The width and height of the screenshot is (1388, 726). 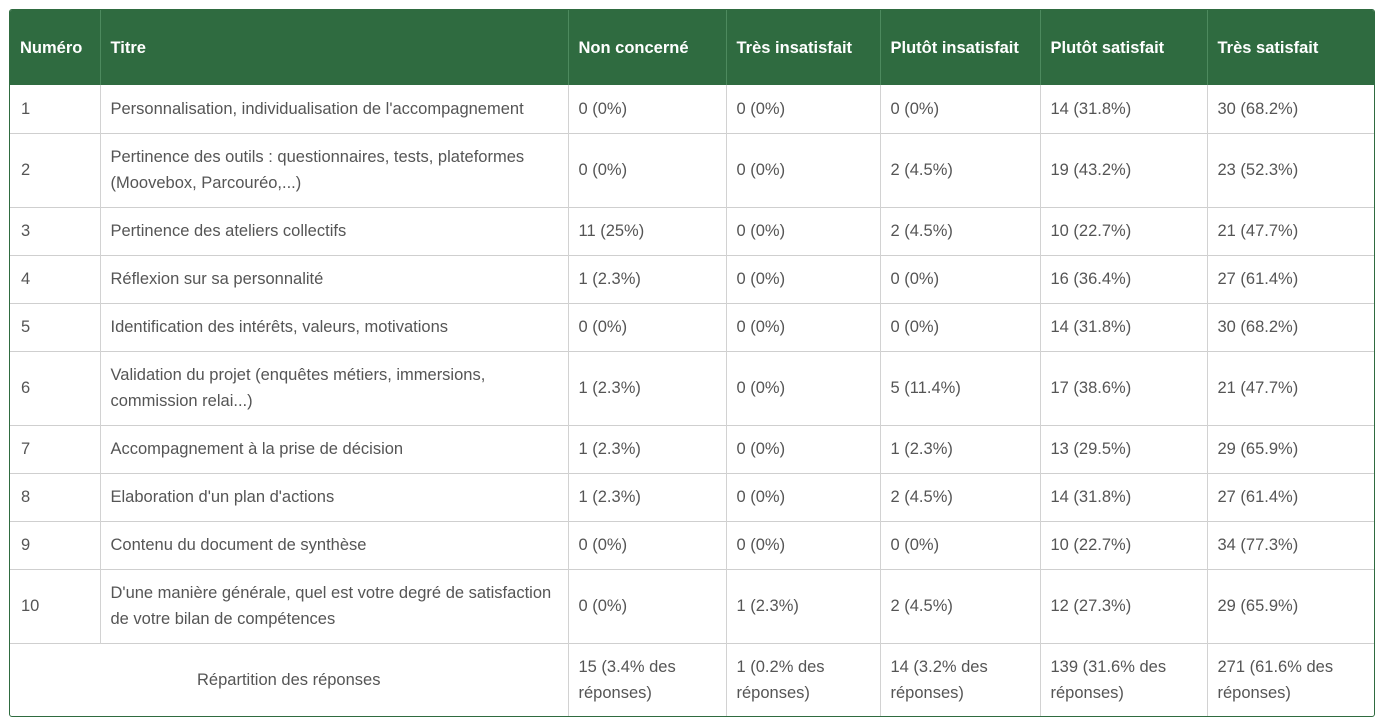 What do you see at coordinates (1124, 605) in the screenshot?
I see `cell-plutot-satisfait: 12 (27.3%)` at bounding box center [1124, 605].